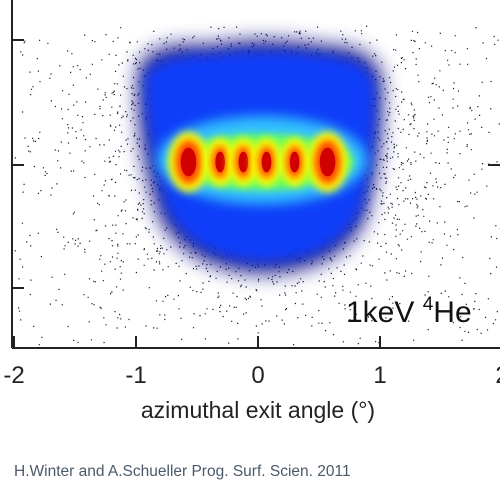  I want to click on x-tick-label: 2, so click(497, 375).